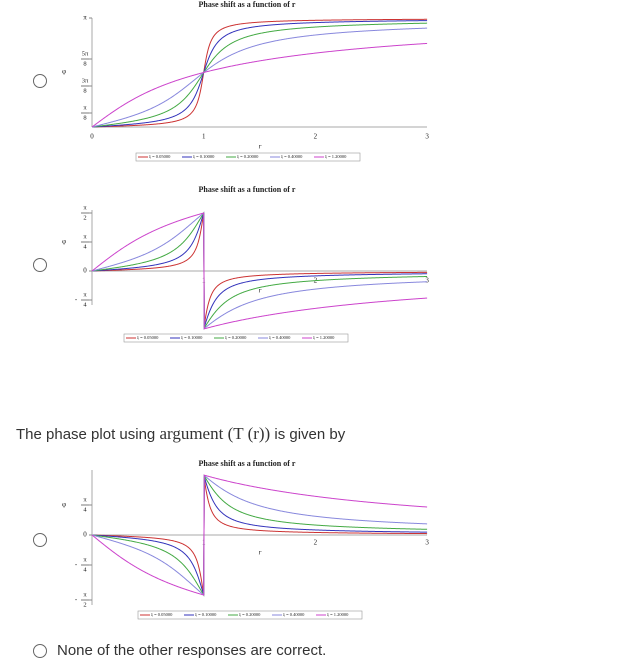 Image resolution: width=618 pixels, height=665 pixels. Describe the element at coordinates (192, 650) in the screenshot. I see `option-label: None of the other responses are correct.` at that location.